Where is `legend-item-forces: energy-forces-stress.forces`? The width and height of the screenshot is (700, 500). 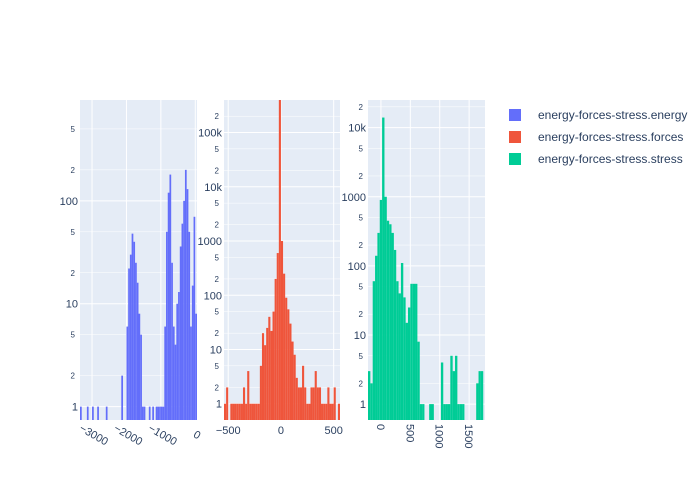
legend-item-forces: energy-forces-stress.forces is located at coordinates (596, 137).